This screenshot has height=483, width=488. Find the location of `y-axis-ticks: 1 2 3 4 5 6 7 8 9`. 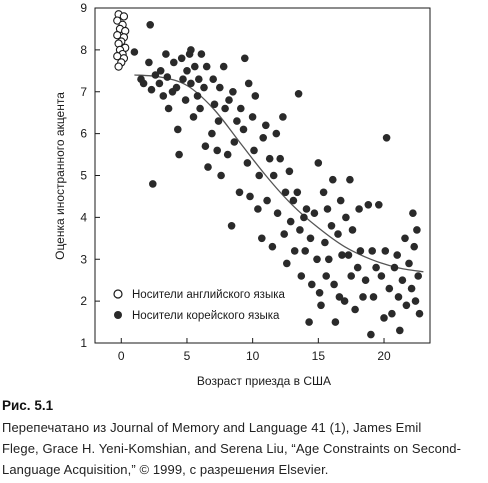

y-axis-ticks: 1 2 3 4 5 6 7 8 9 is located at coordinates (90, 175).